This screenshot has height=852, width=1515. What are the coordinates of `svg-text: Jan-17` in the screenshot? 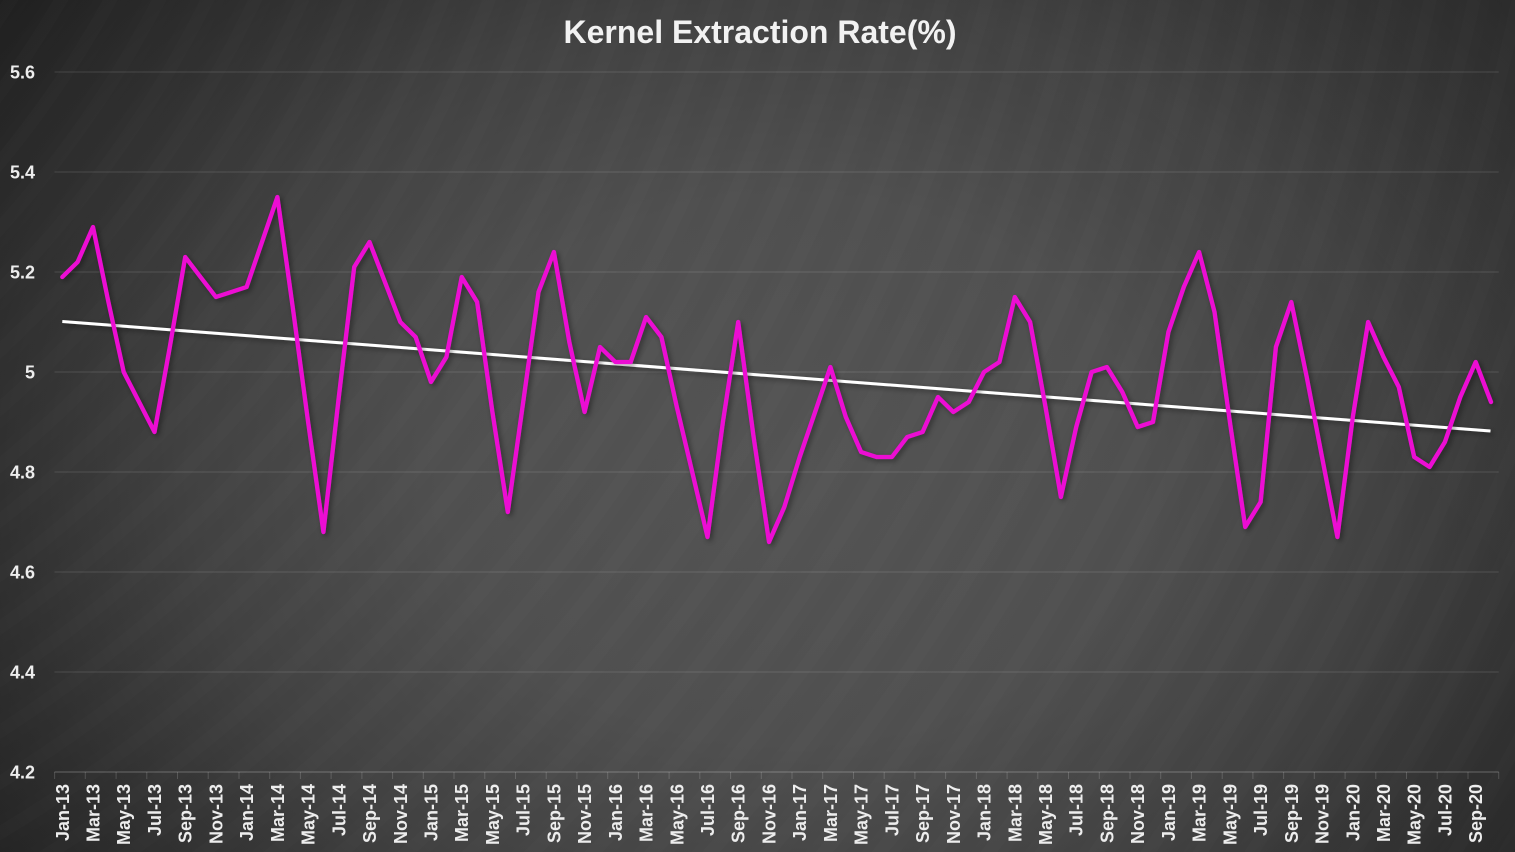 It's located at (800, 812).